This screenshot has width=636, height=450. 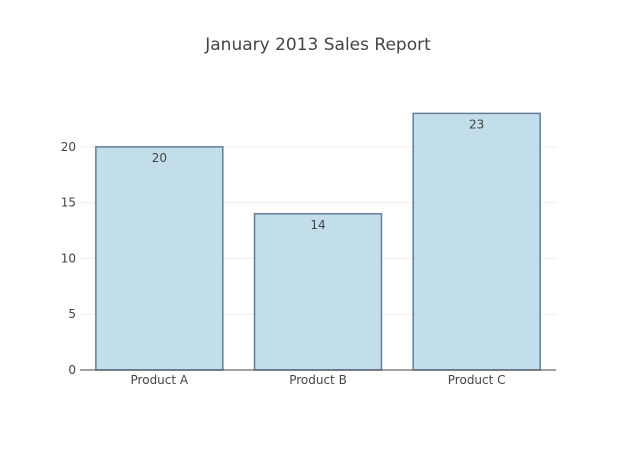 I want to click on bar-data-label: 20, so click(x=159, y=158).